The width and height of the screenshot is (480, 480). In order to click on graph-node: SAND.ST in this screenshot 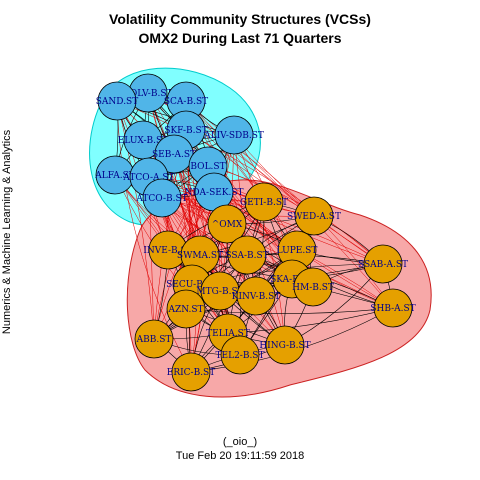, I will do `click(117, 101)`.